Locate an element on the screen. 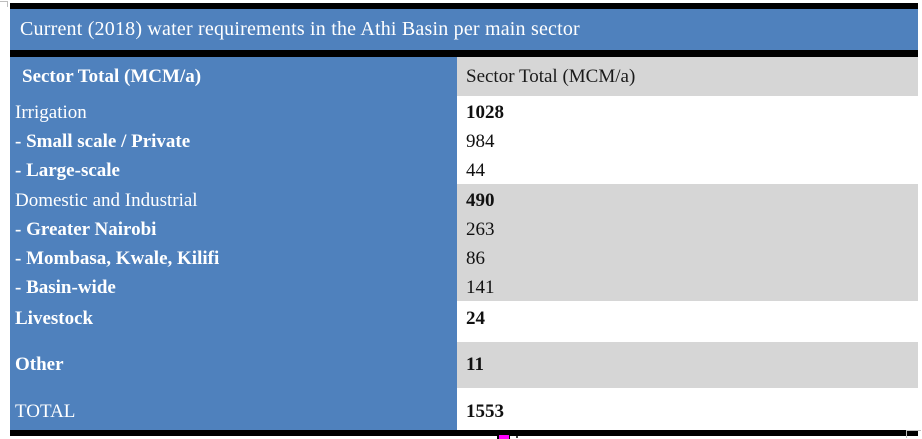 This screenshot has width=922, height=439. row-value-livestock: 24 is located at coordinates (475, 318).